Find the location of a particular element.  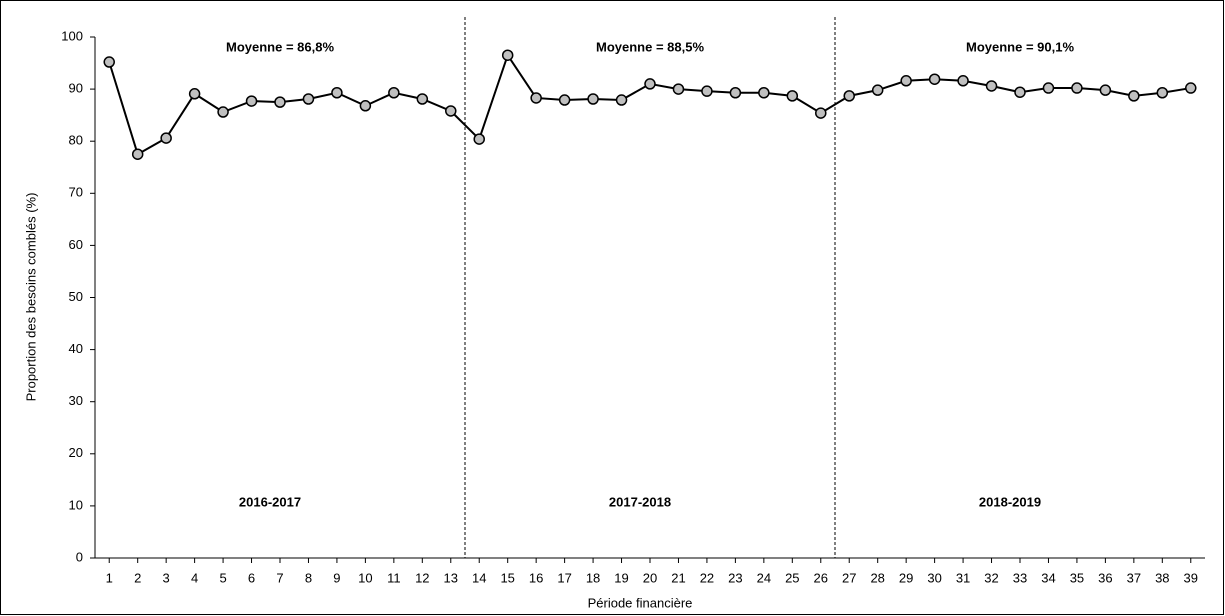

mean-annotation: Moyenne = 86,8% is located at coordinates (280, 46).